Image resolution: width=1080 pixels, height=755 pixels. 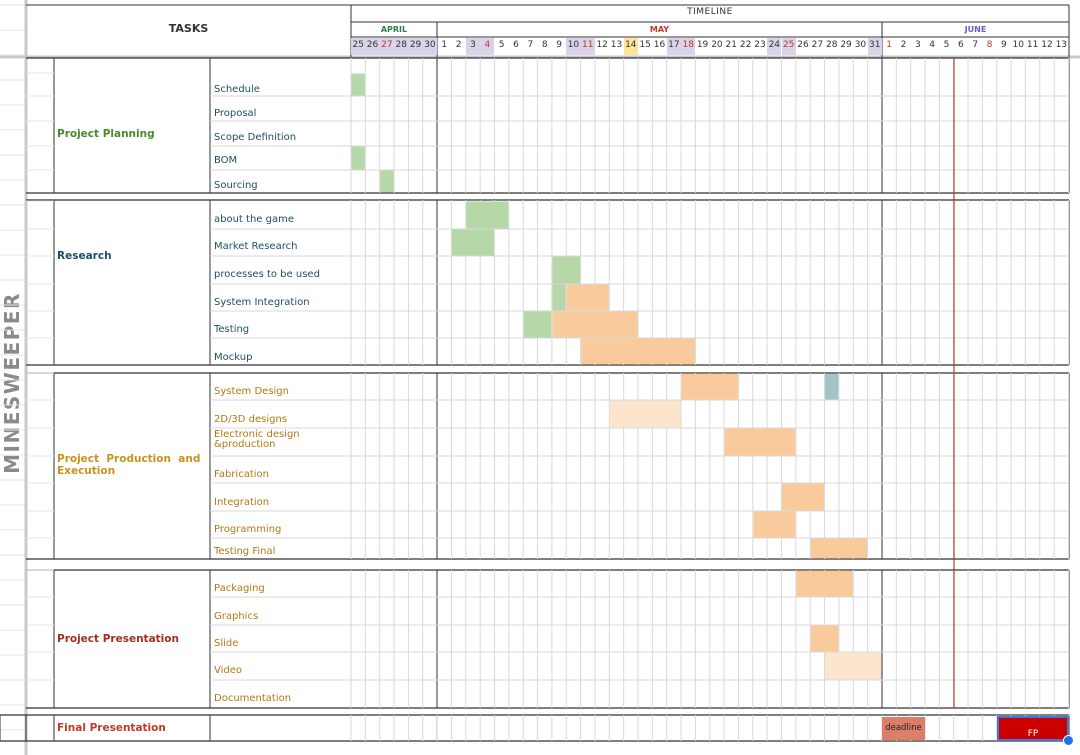 I want to click on task-label: Slide, so click(x=226, y=643).